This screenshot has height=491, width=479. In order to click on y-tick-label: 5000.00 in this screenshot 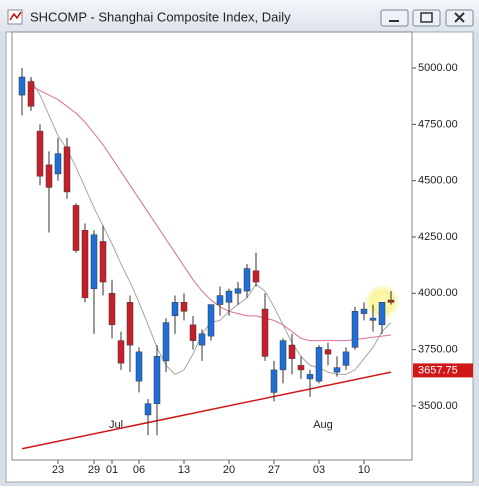, I will do `click(438, 68)`.